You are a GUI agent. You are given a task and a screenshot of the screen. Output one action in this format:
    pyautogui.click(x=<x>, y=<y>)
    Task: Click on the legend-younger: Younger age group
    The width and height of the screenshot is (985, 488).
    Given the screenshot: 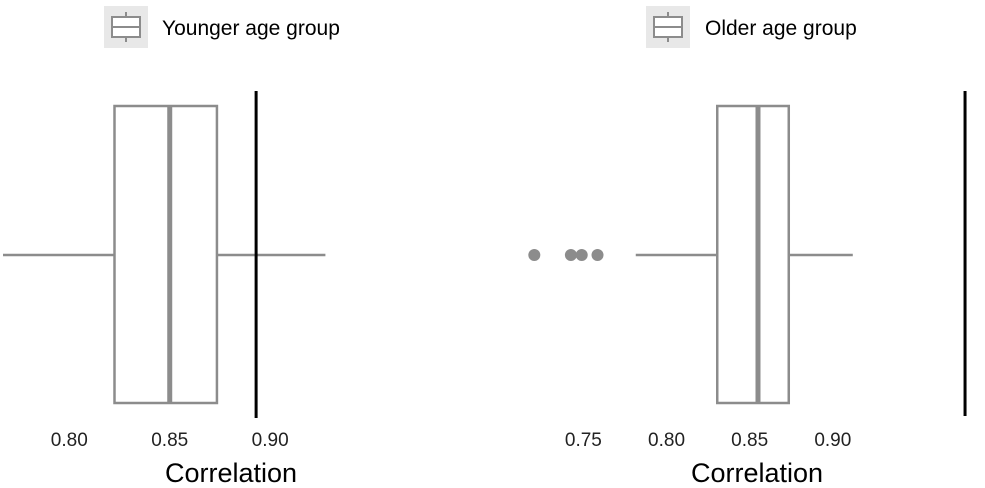 What is the action you would take?
    pyautogui.click(x=222, y=27)
    